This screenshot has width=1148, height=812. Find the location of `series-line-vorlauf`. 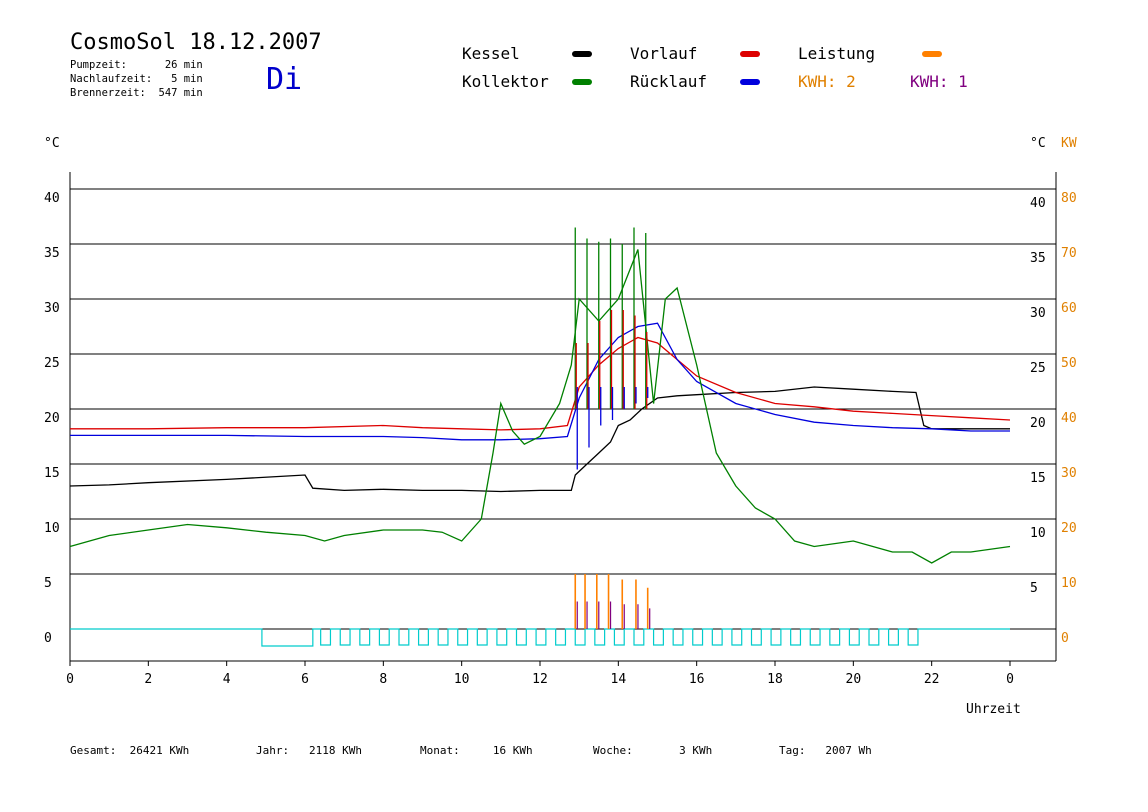

series-line-vorlauf is located at coordinates (540, 383).